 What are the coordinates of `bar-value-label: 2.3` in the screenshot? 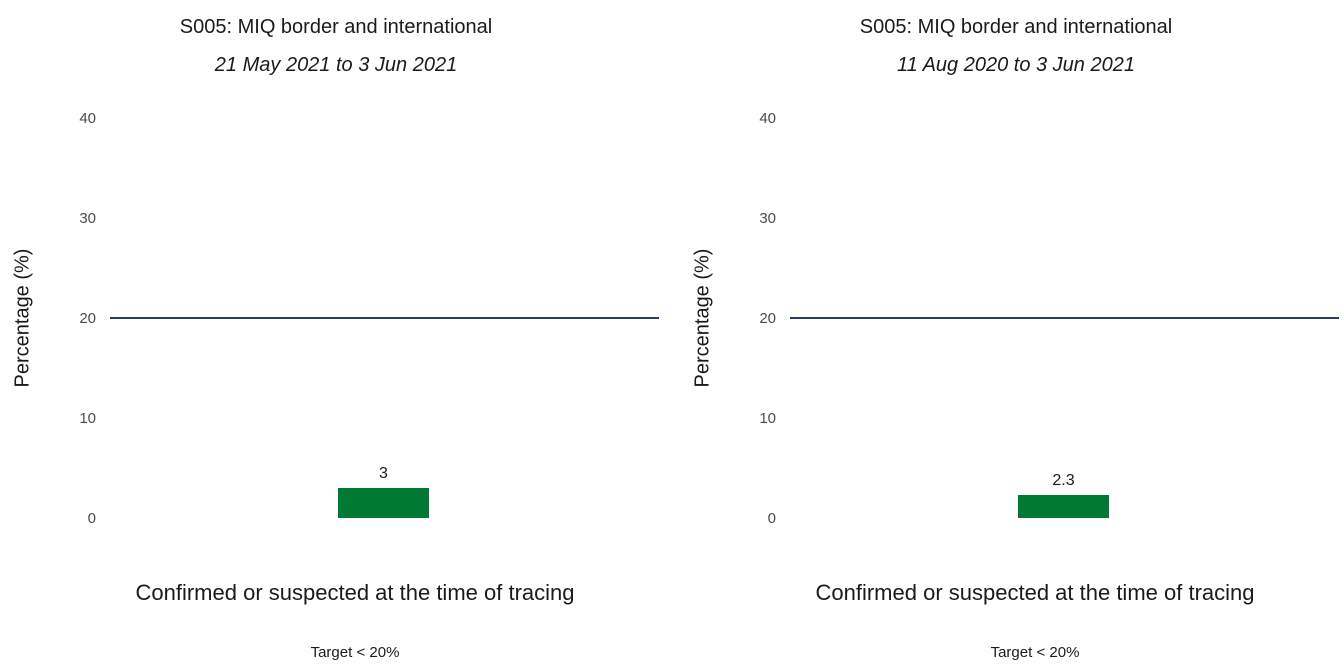 It's located at (1063, 480).